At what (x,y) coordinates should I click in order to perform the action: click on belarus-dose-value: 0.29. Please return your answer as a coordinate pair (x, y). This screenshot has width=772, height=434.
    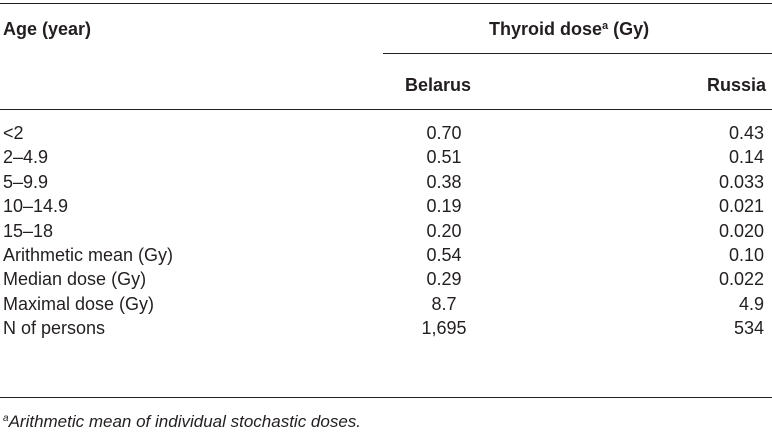
    Looking at the image, I should click on (444, 279).